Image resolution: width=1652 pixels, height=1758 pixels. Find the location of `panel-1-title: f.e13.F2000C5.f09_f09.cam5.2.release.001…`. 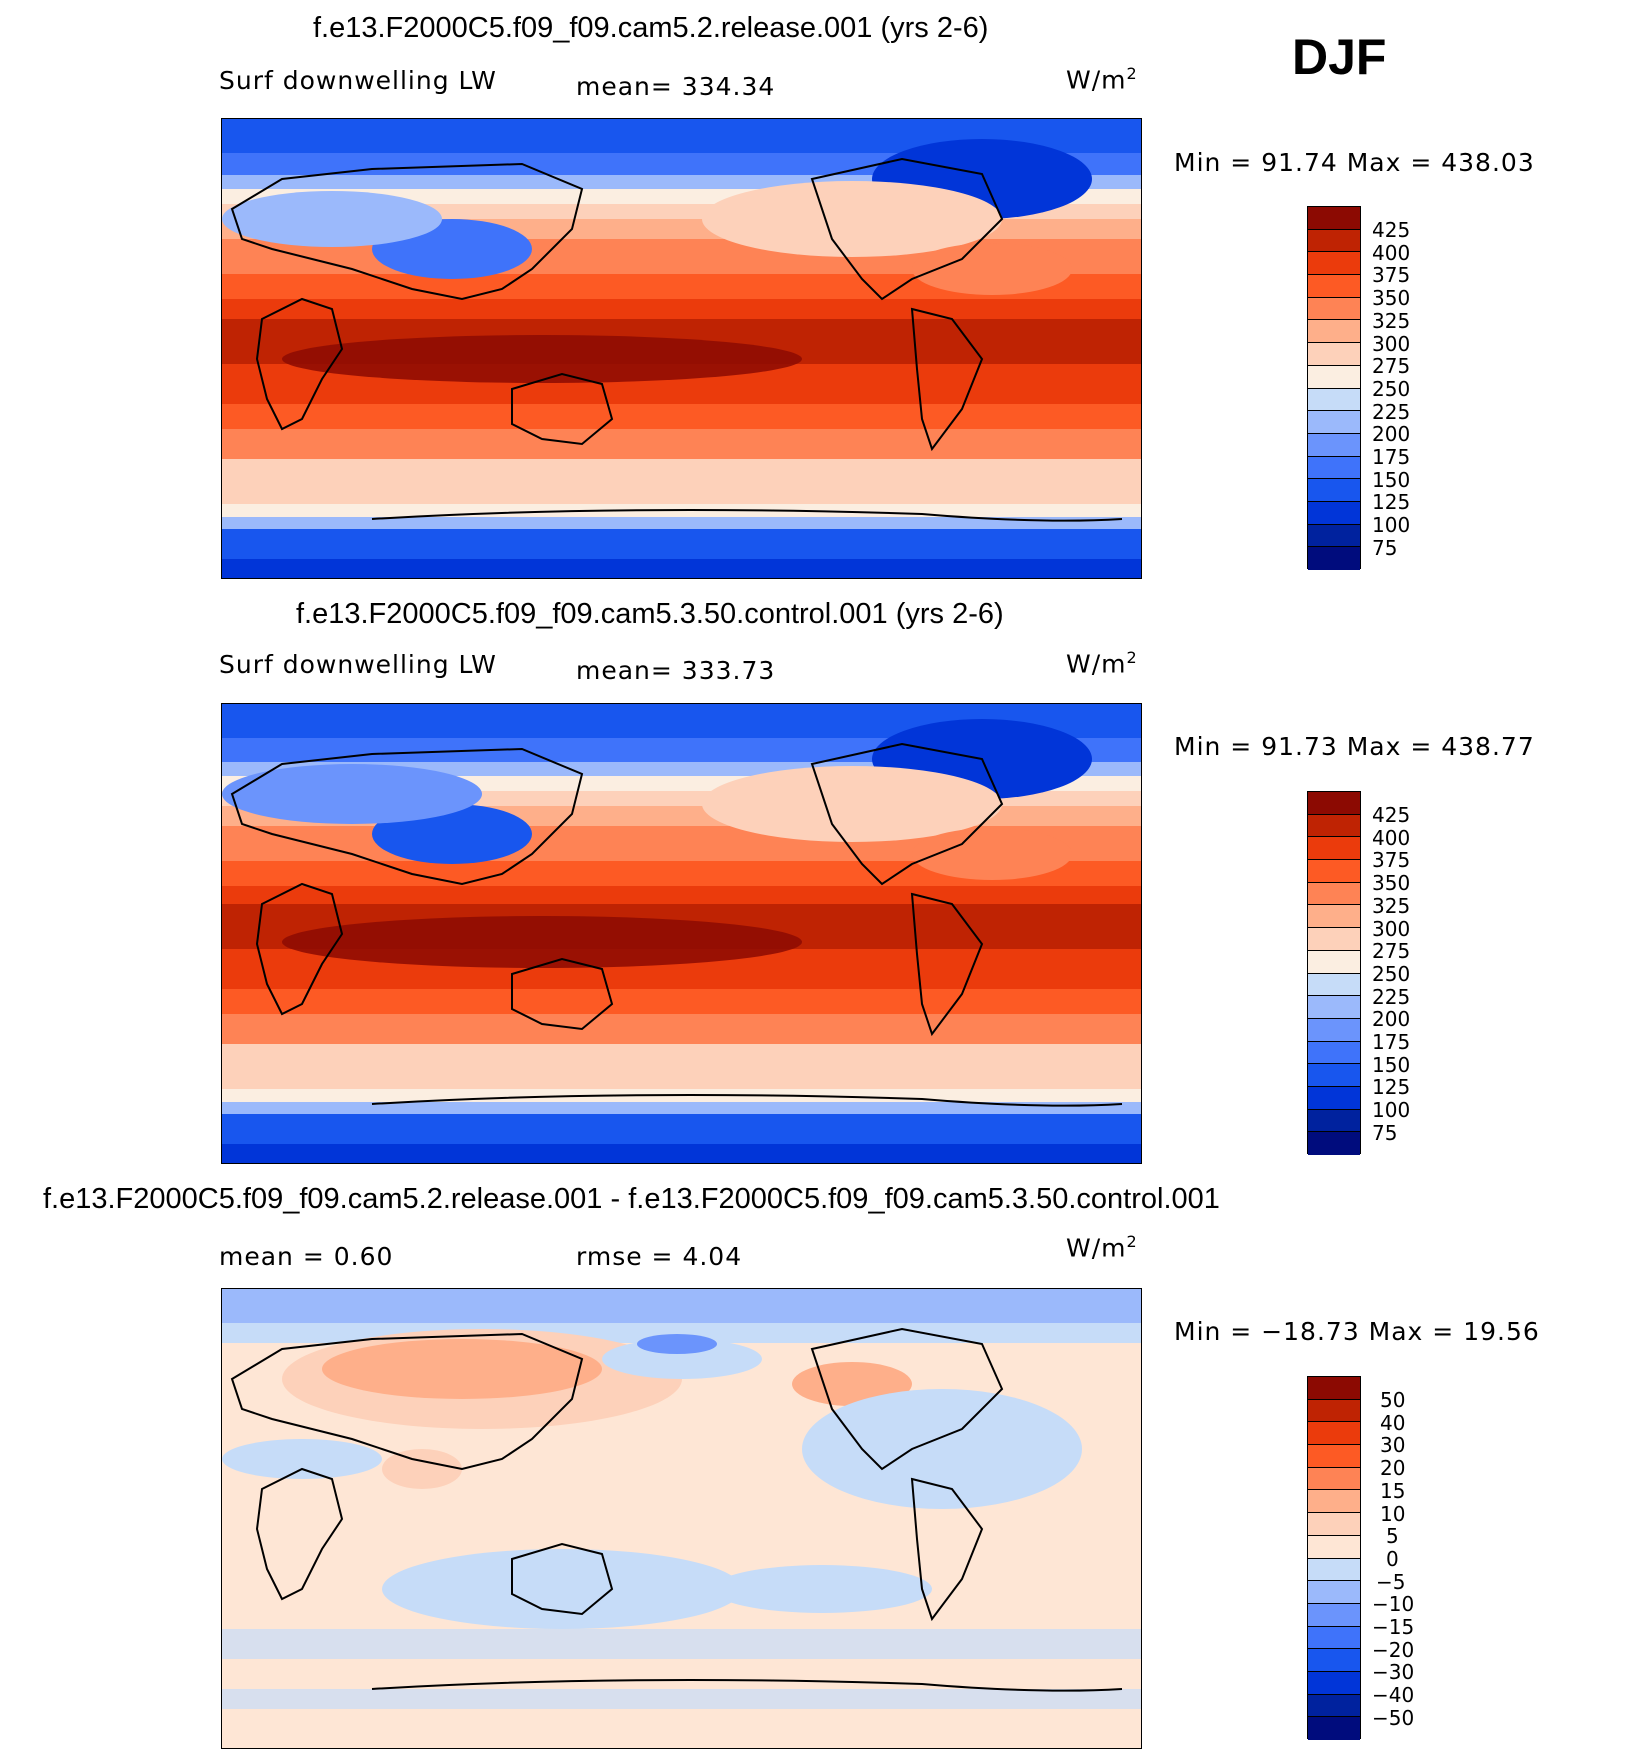

panel-1-title: f.e13.F2000C5.f09_f09.cam5.2.release.001… is located at coordinates (651, 28).